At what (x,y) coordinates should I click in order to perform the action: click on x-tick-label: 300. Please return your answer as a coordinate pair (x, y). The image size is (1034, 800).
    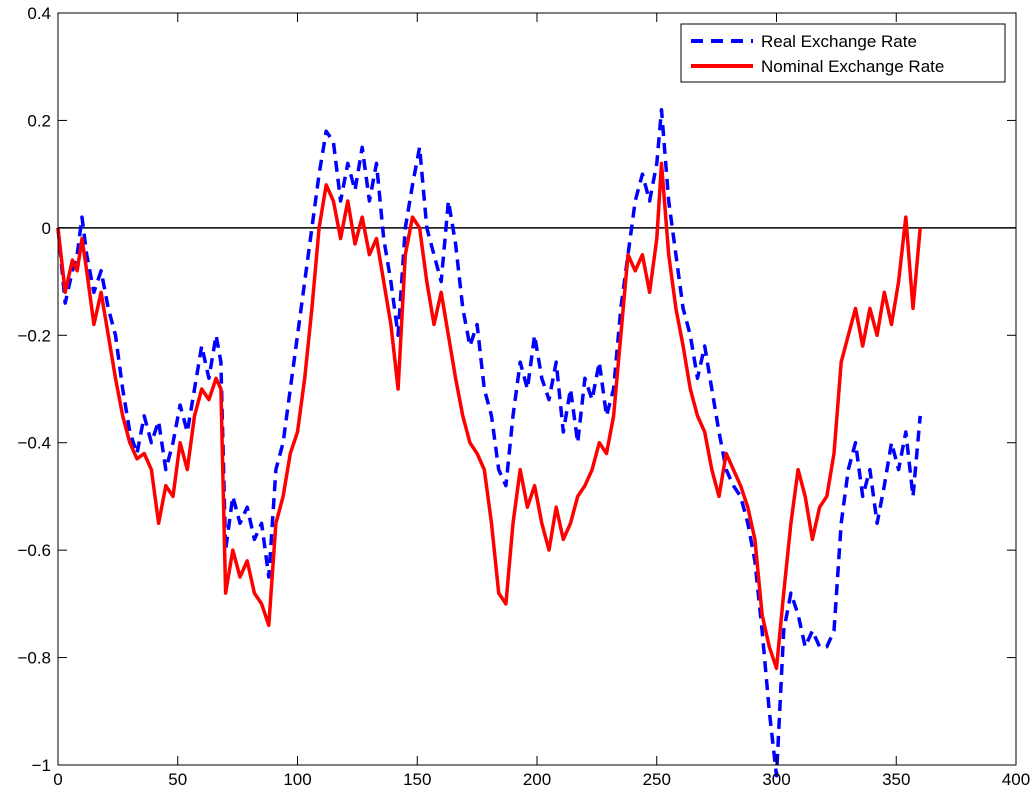
    Looking at the image, I should click on (776, 779).